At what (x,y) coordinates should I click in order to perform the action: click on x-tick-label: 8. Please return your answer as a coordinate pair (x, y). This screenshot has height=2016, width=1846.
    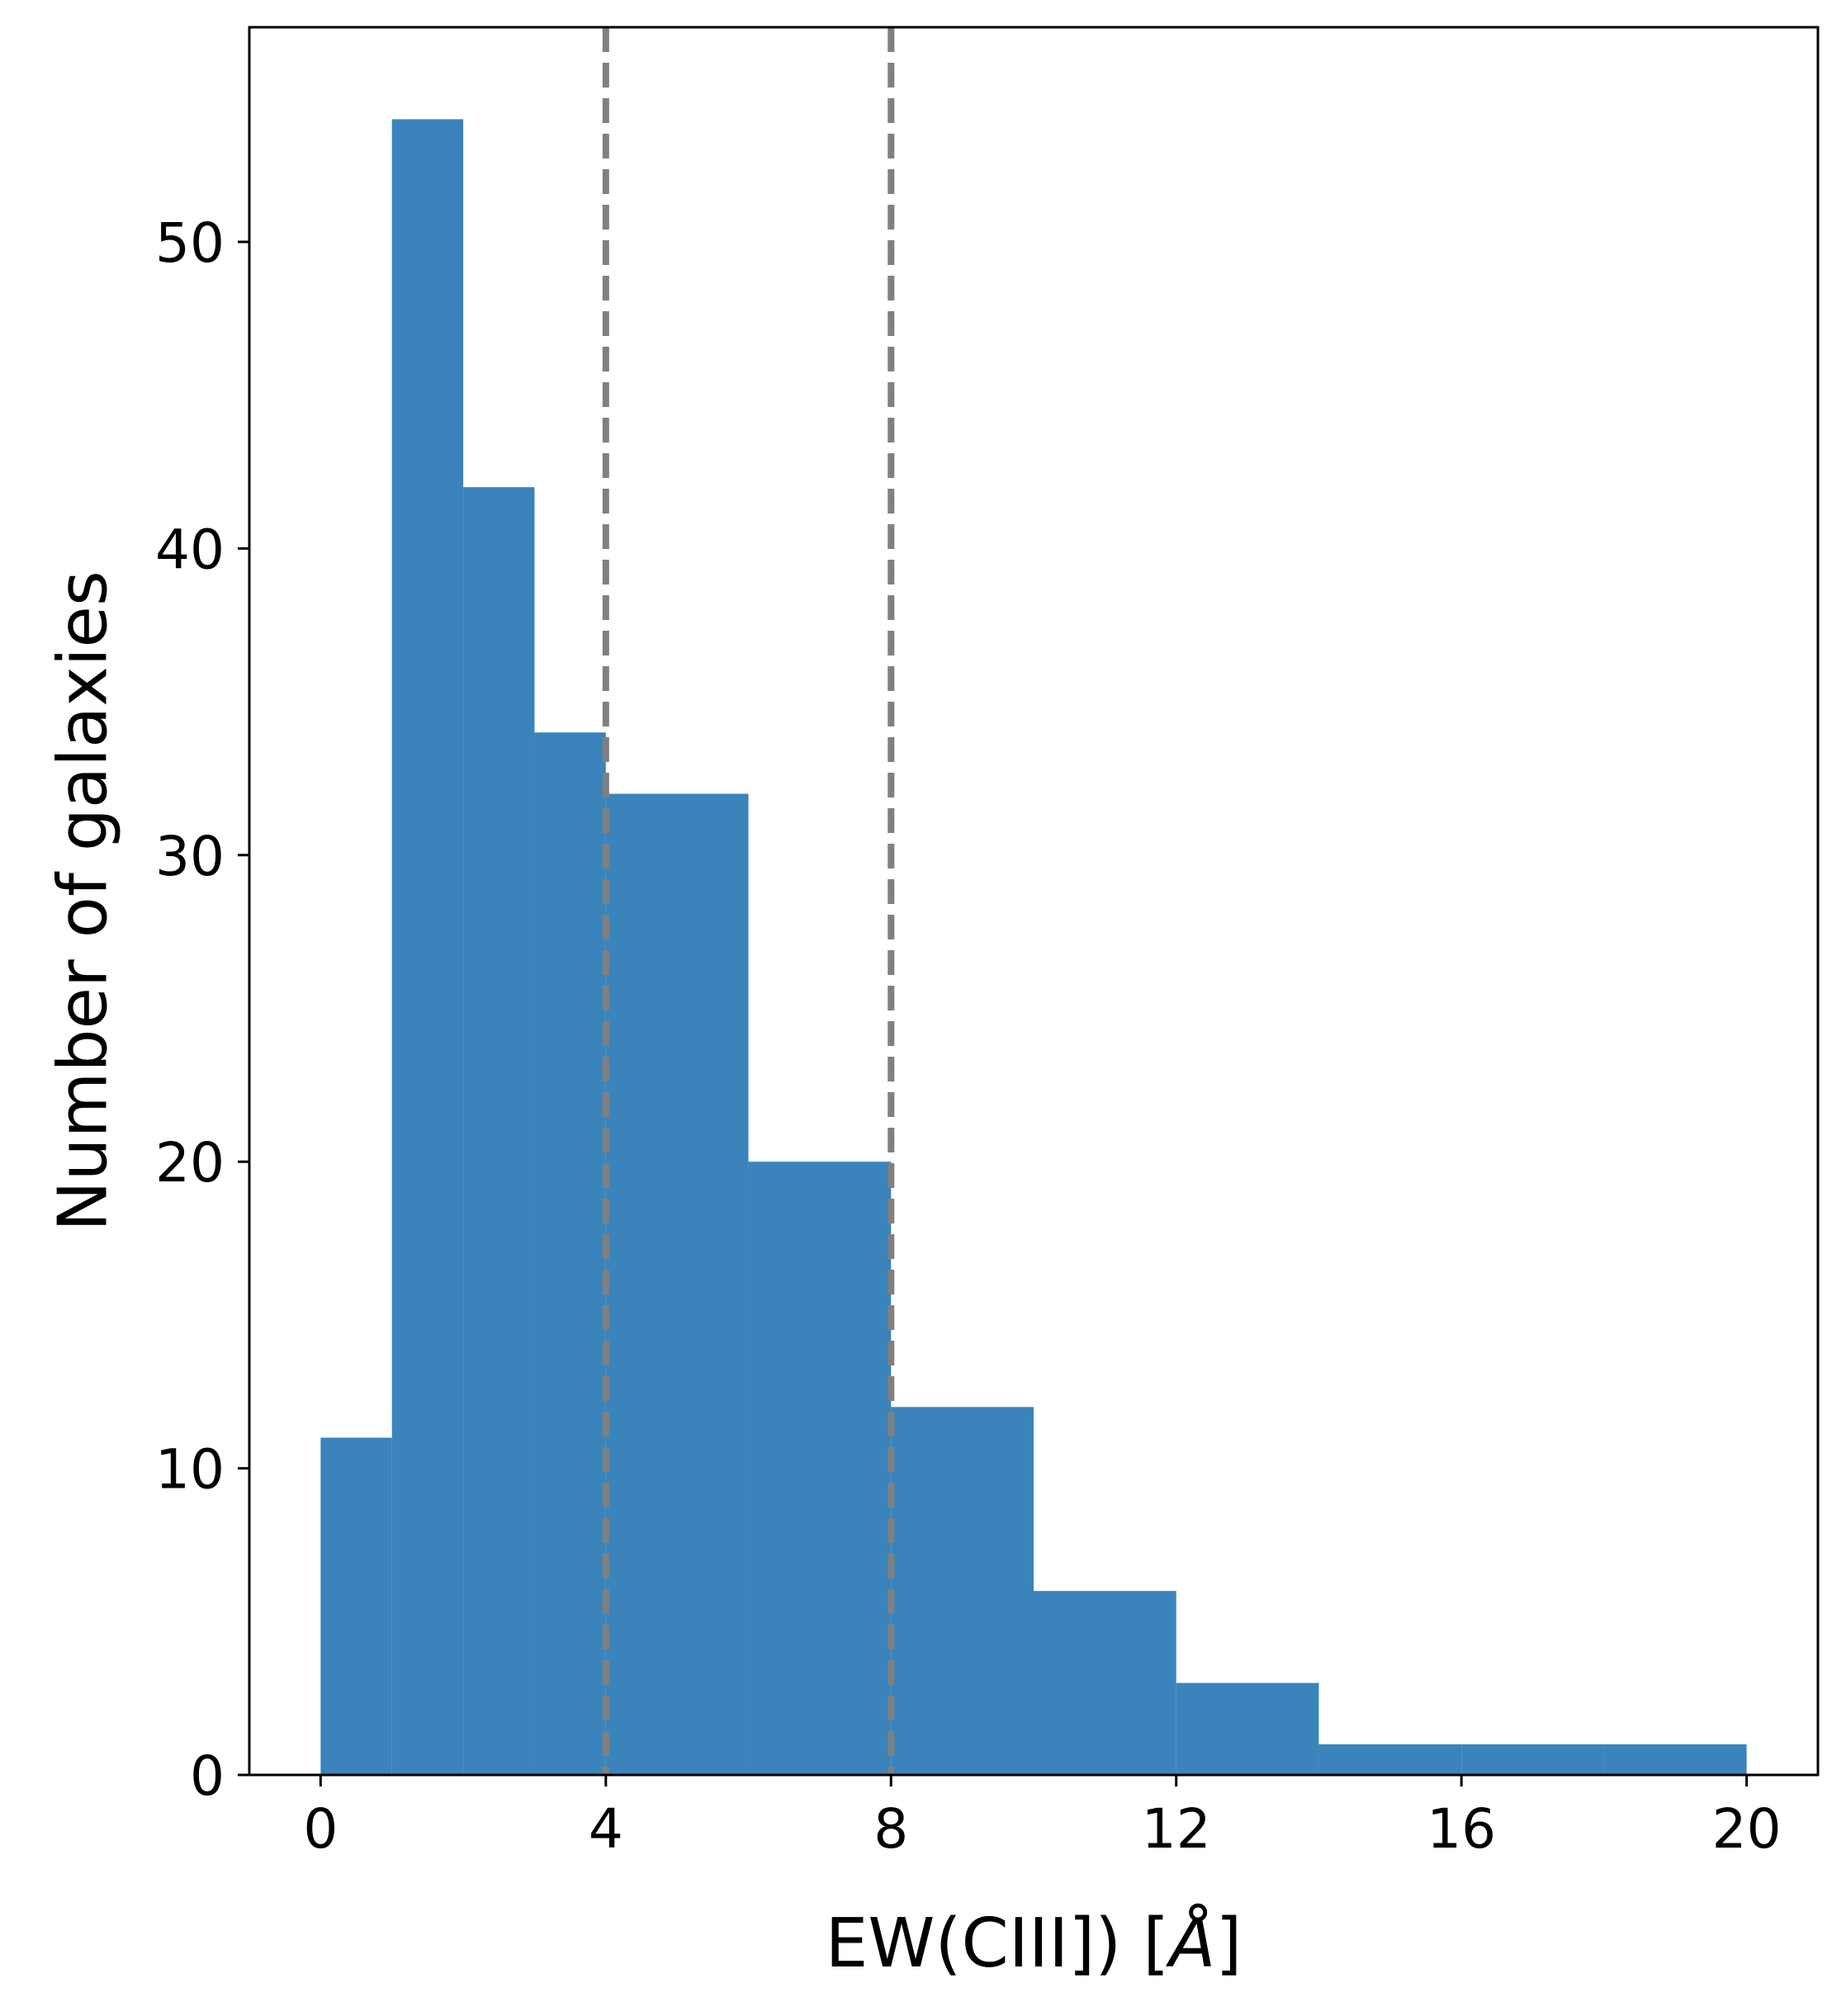
    Looking at the image, I should click on (890, 1829).